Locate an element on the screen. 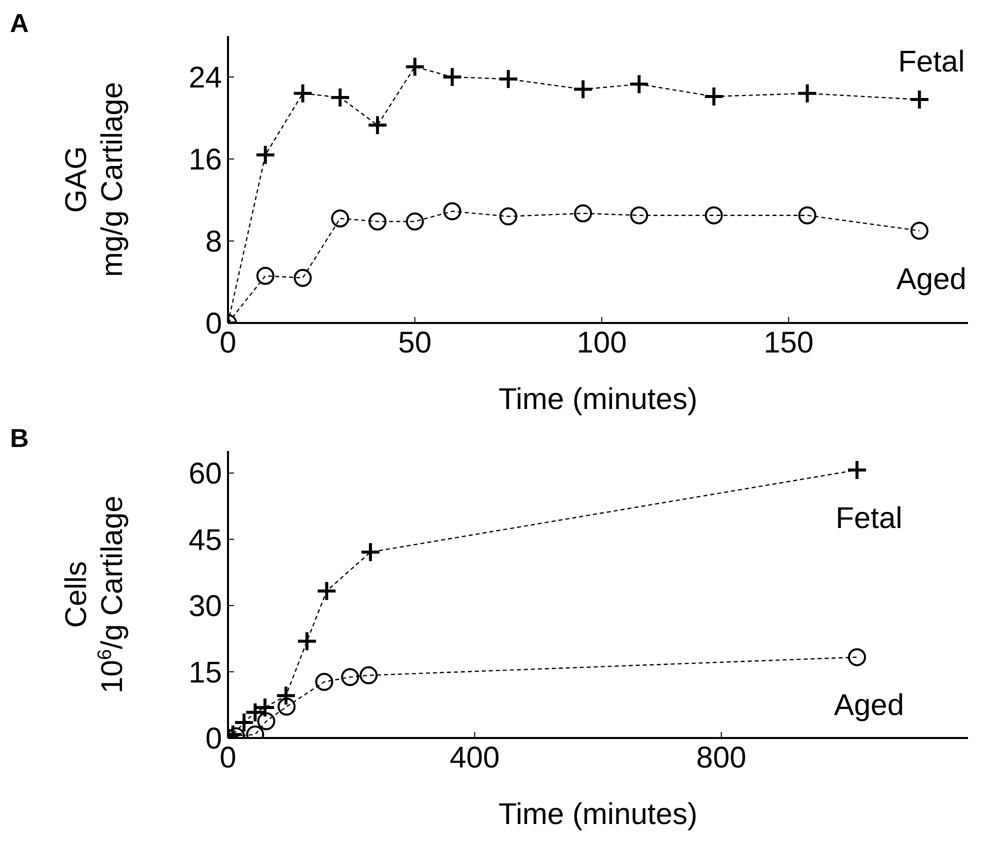 The width and height of the screenshot is (986, 853). y-axis-title: GAG mg/g Cartilage is located at coordinates (94, 180).